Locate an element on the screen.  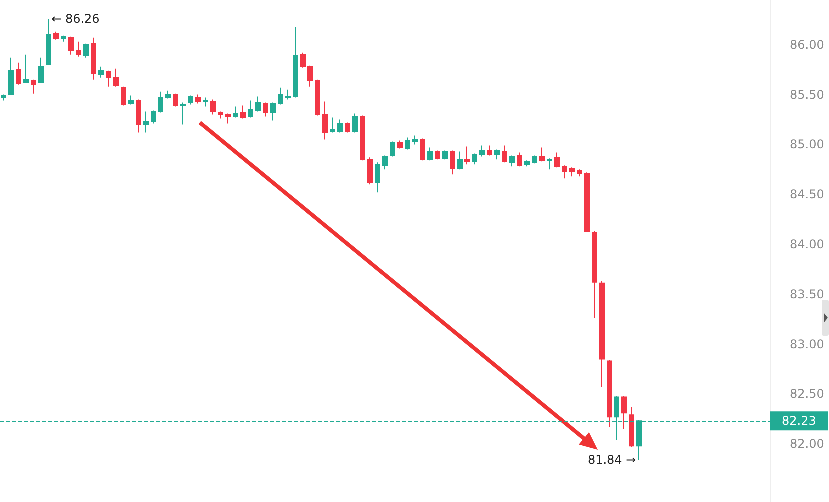
y-tick-label: 82.50 is located at coordinates (807, 394).